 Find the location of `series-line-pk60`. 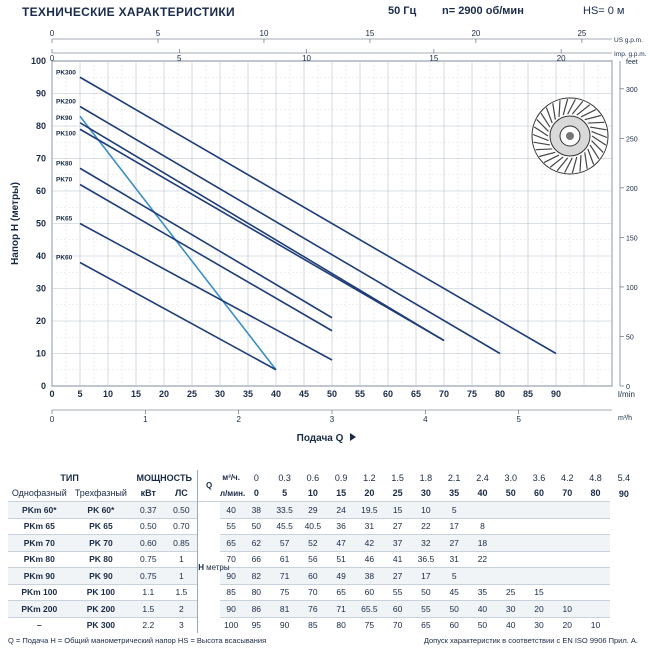

series-line-pk60 is located at coordinates (178, 316).